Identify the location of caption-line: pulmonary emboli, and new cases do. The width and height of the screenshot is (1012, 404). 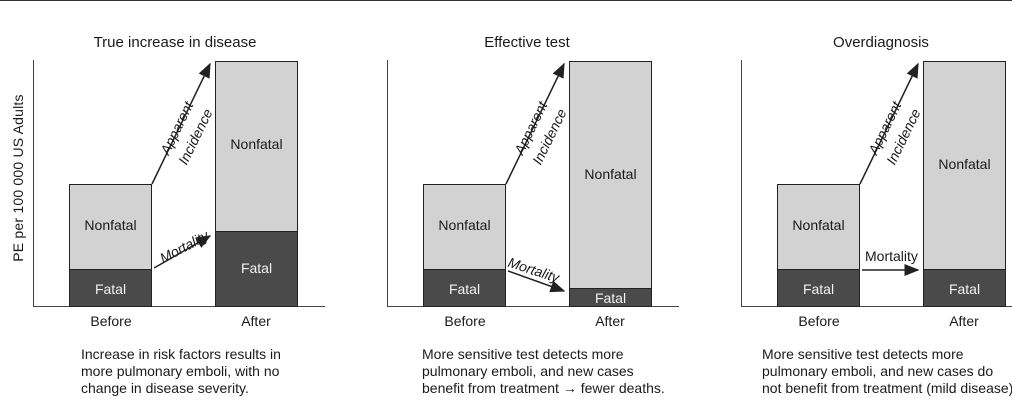
(878, 371).